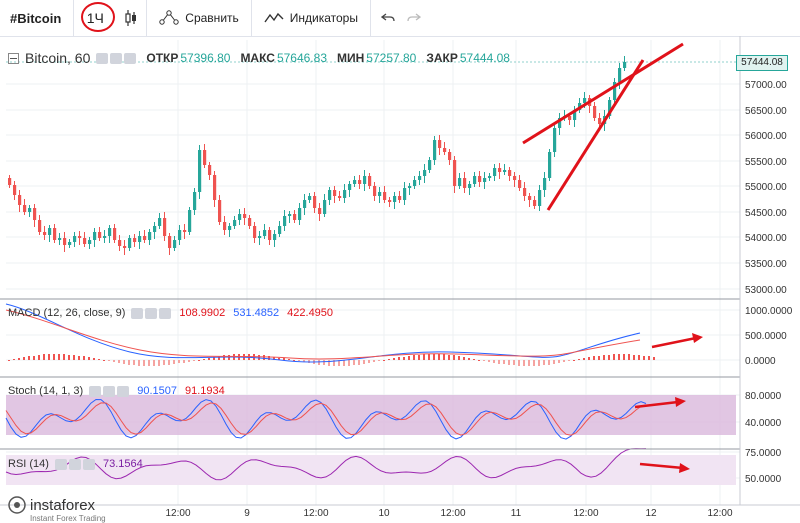  I want to click on rsi-label: RSI (14), so click(28, 464).